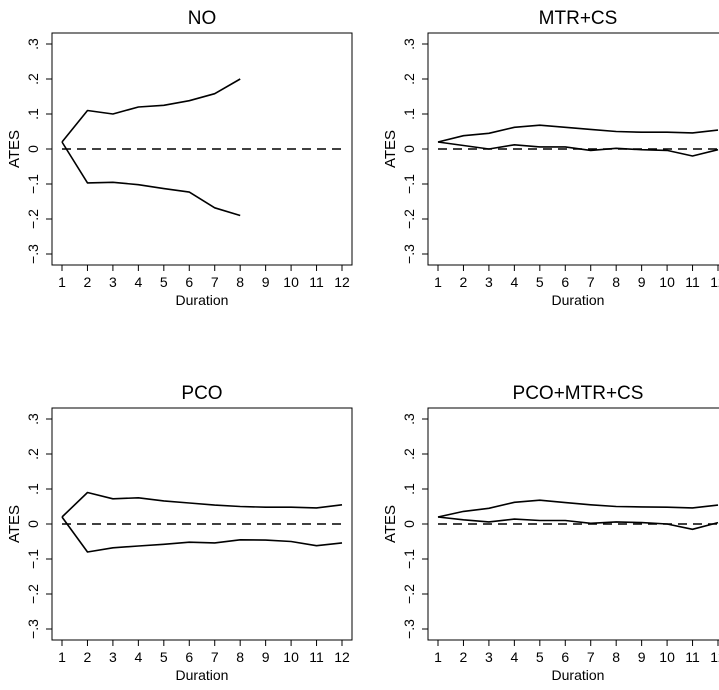  I want to click on panel-title: PCO, so click(201, 393).